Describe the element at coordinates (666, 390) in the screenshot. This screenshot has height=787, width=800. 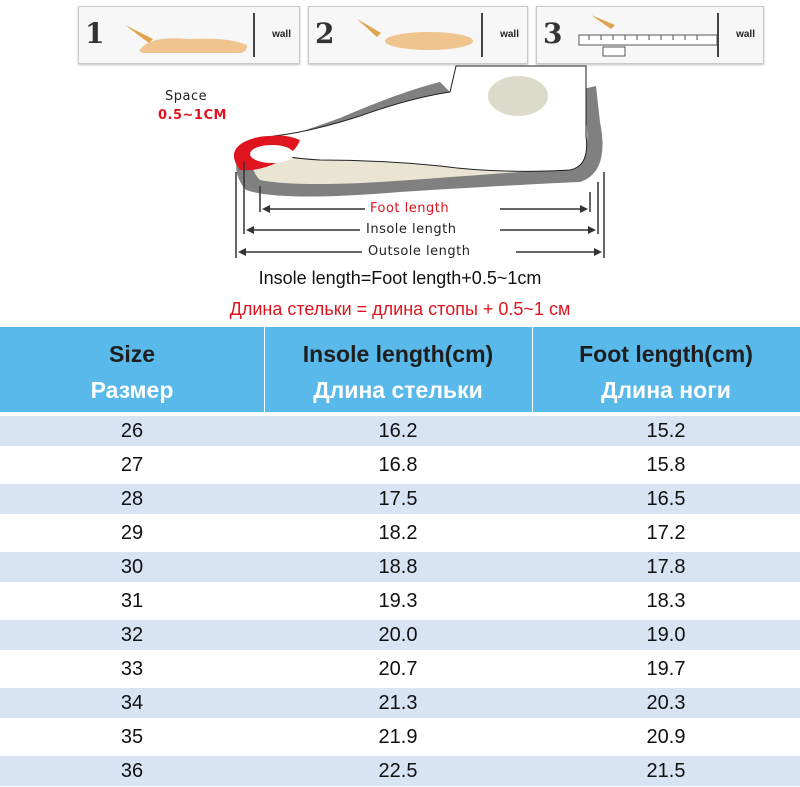
I see `header-label-ru: Длина ноги` at that location.